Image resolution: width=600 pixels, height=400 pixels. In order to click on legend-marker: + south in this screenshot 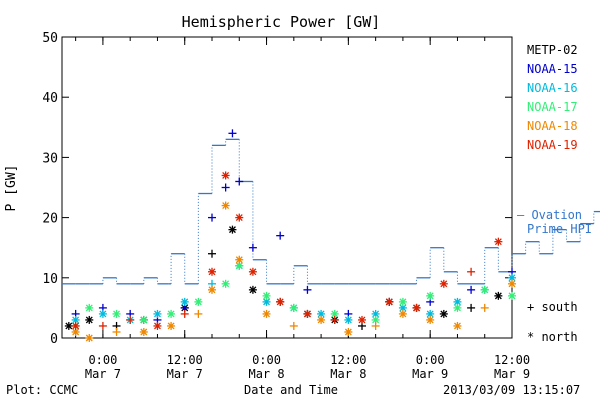, I will do `click(552, 307)`.